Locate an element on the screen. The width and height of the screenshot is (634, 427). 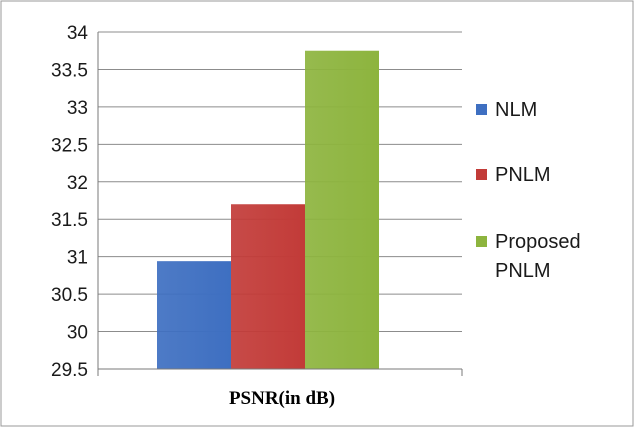
y-tick-label: 31 is located at coordinates (77, 258).